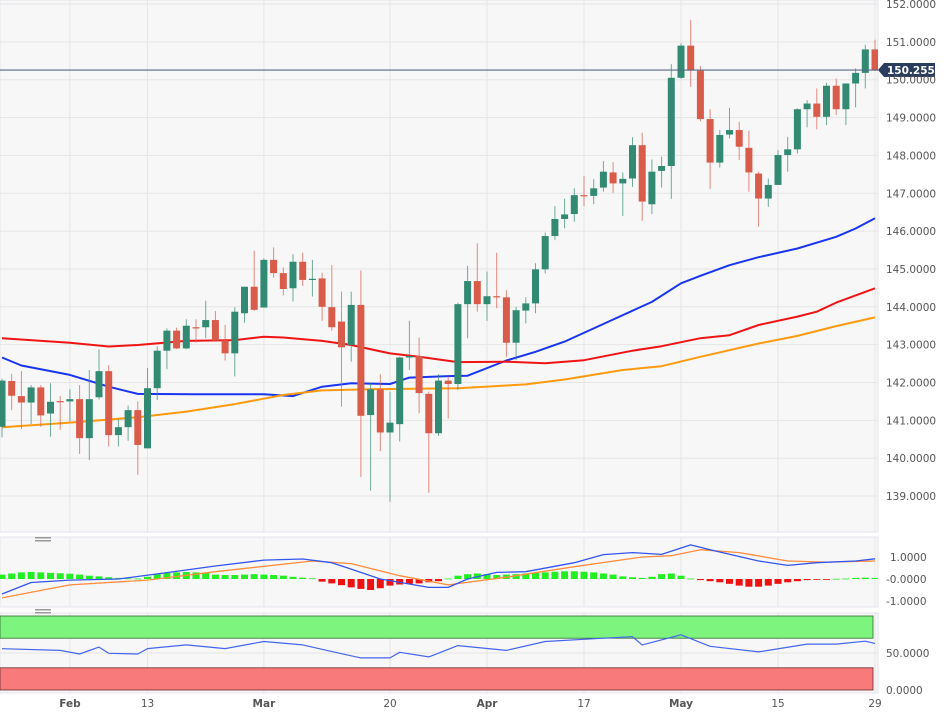 The width and height of the screenshot is (949, 726). I want to click on macd-panel, so click(439, 572).